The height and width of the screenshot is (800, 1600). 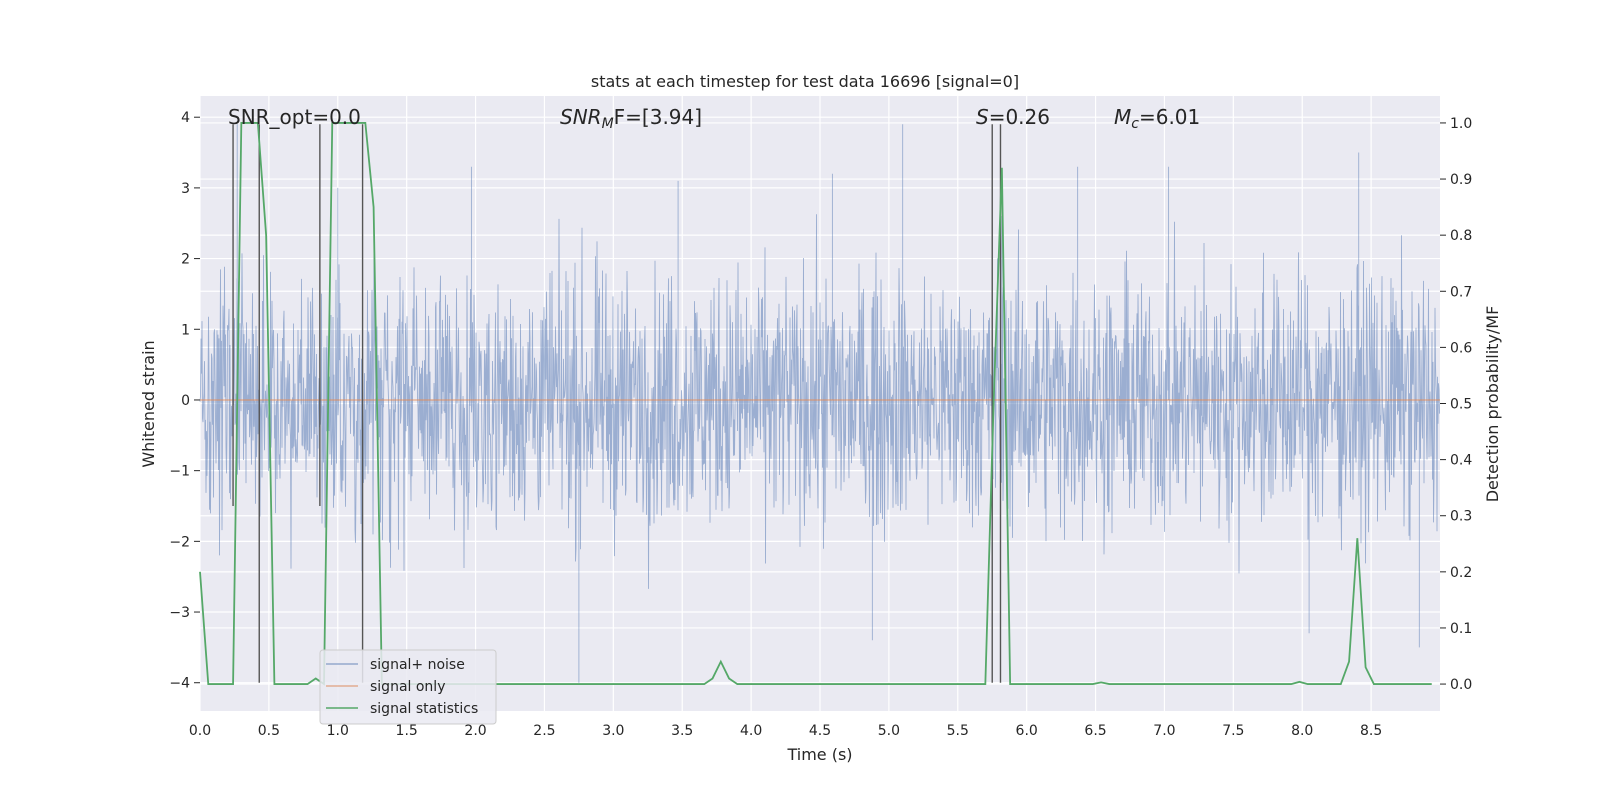 What do you see at coordinates (1027, 731) in the screenshot?
I see `x-tick-label: 6.0` at bounding box center [1027, 731].